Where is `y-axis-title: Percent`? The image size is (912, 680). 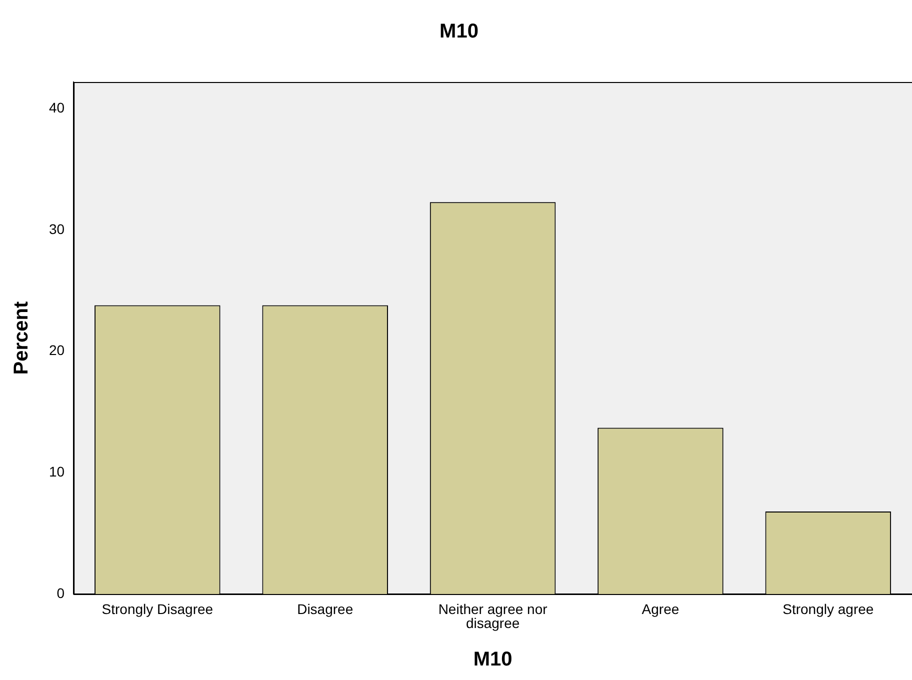
y-axis-title: Percent is located at coordinates (21, 337).